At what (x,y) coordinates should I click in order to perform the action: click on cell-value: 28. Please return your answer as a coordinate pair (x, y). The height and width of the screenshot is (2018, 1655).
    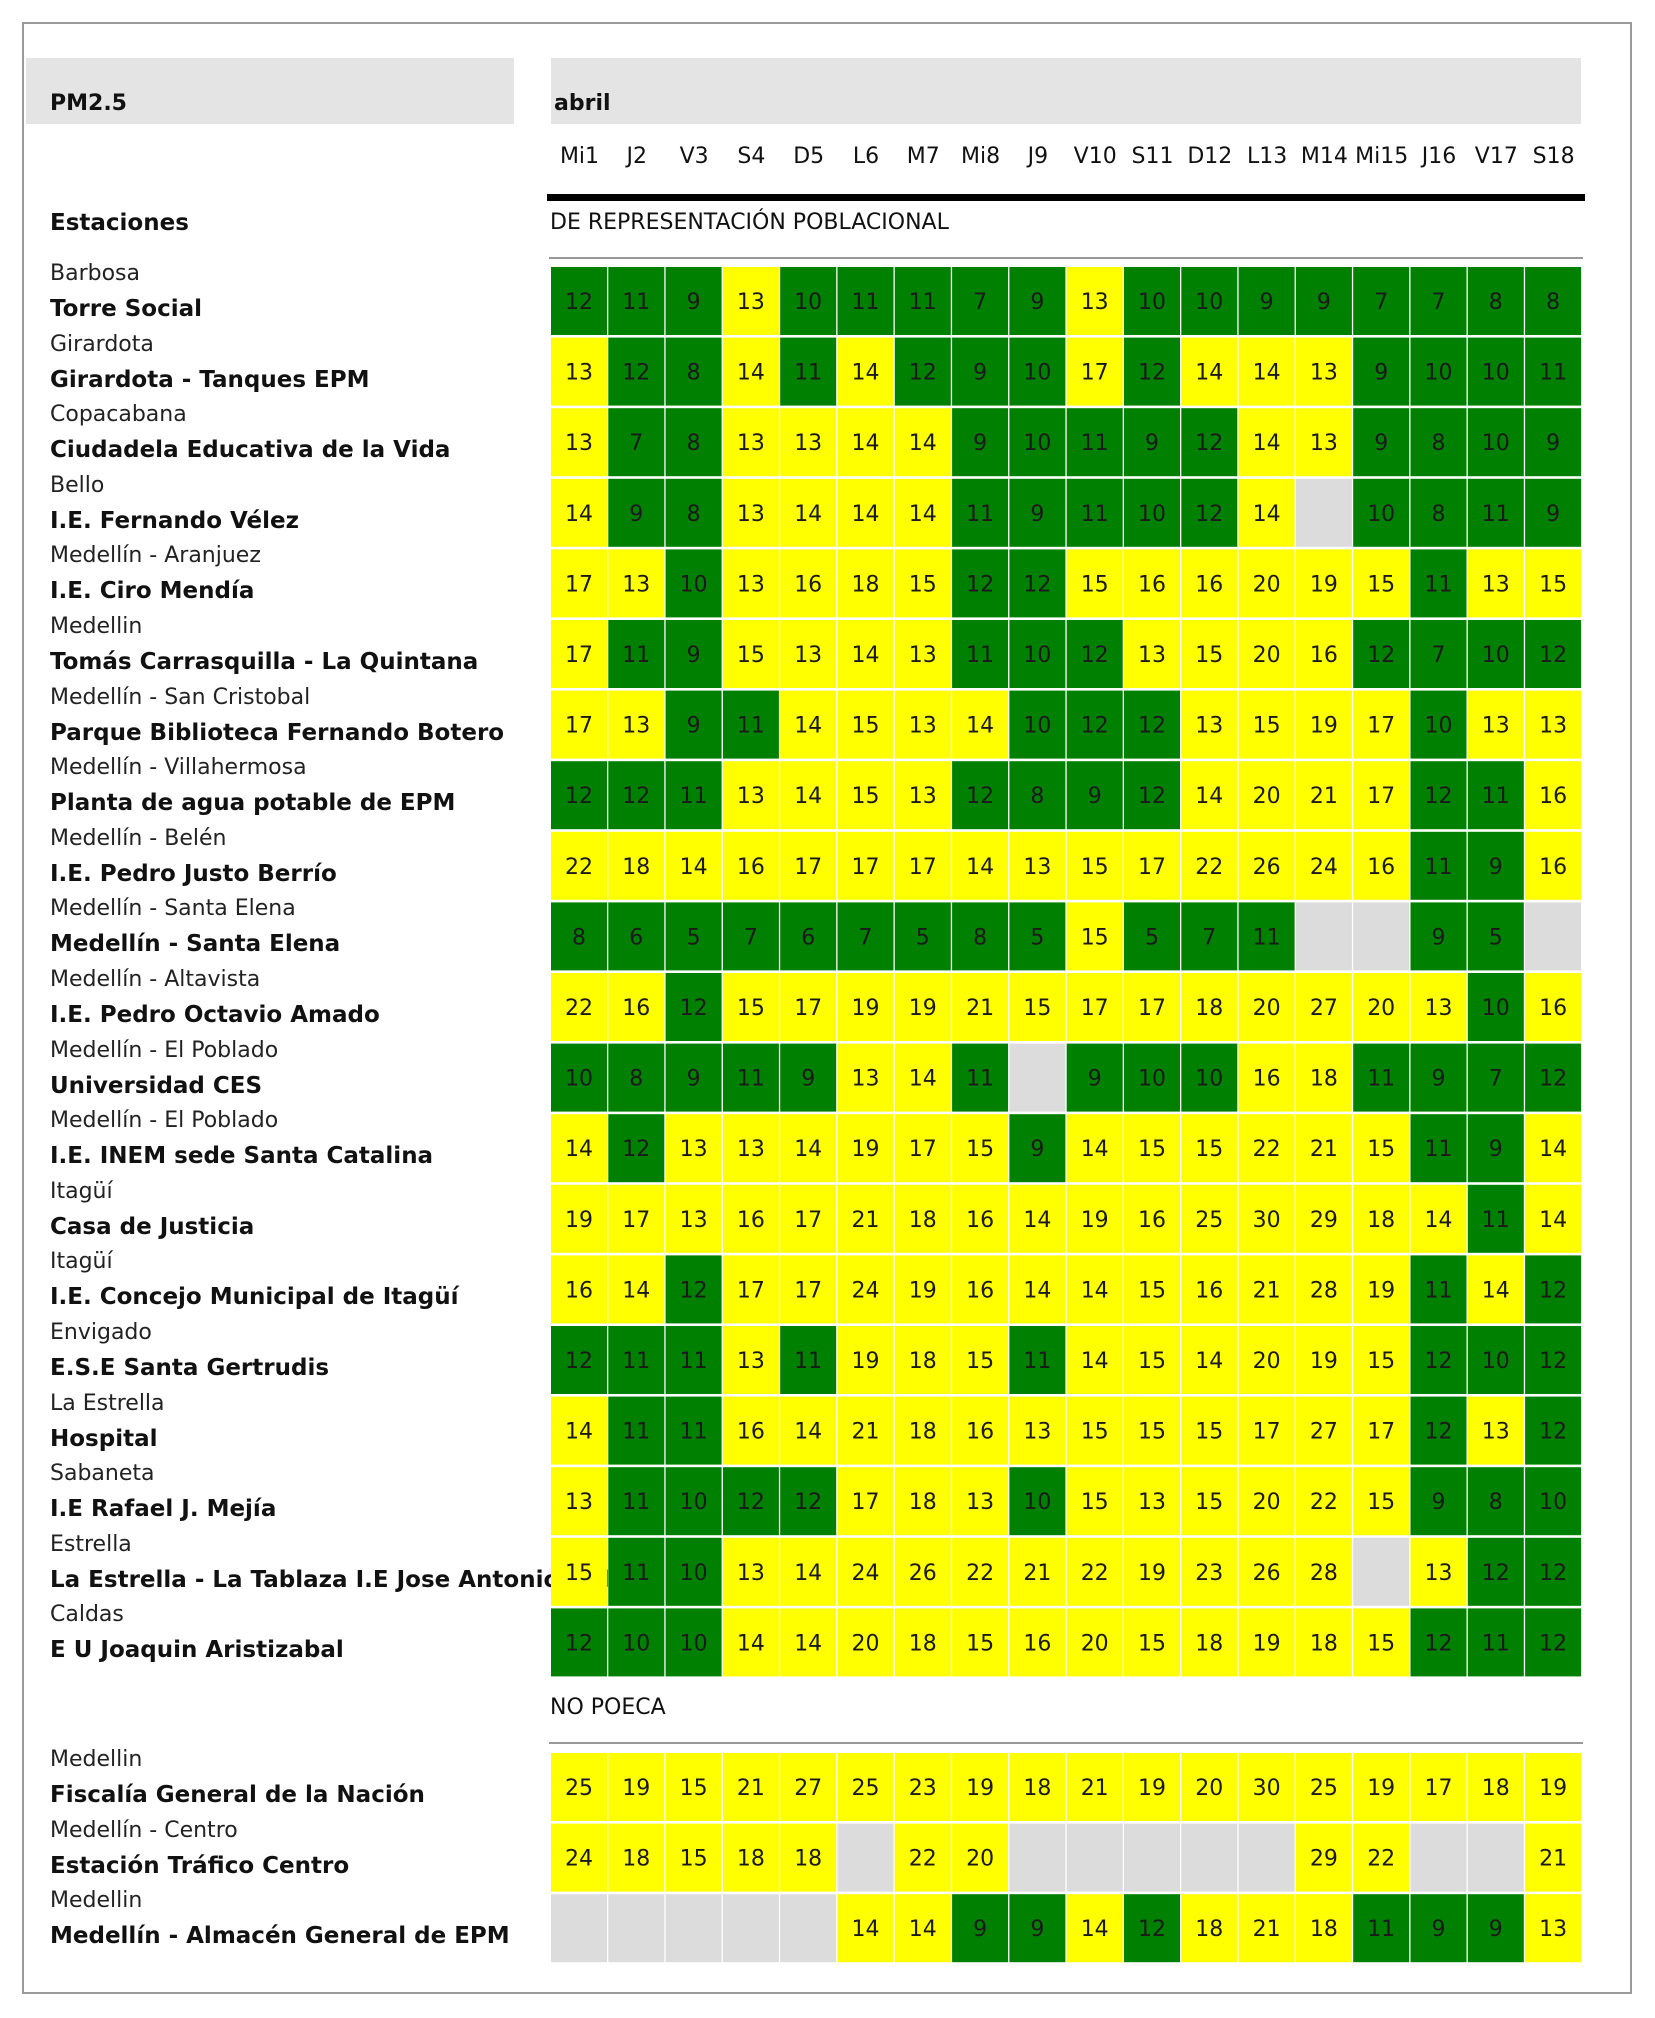
    Looking at the image, I should click on (1324, 1573).